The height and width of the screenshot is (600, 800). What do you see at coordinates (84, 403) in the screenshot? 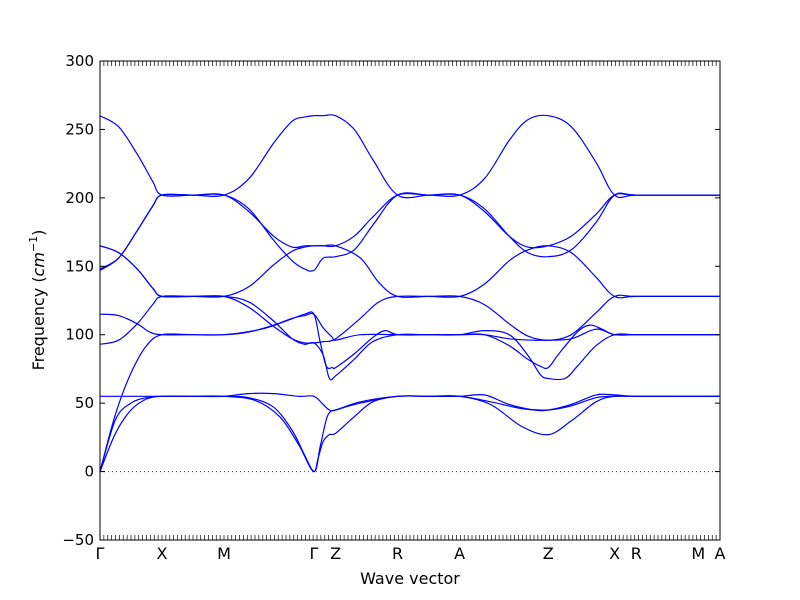
I see `y-tick-label: 50` at bounding box center [84, 403].